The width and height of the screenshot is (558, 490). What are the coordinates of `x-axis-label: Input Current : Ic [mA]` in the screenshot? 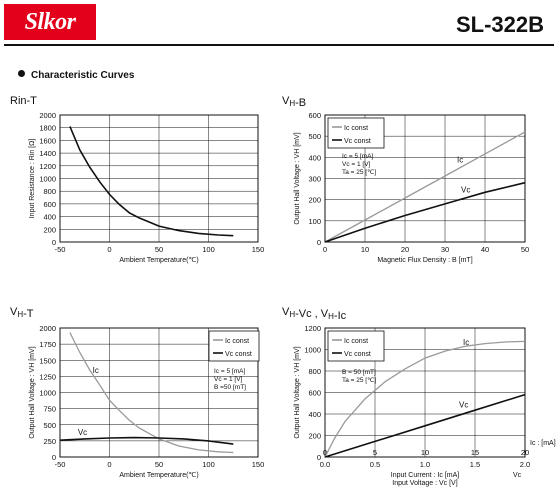 It's located at (425, 475).